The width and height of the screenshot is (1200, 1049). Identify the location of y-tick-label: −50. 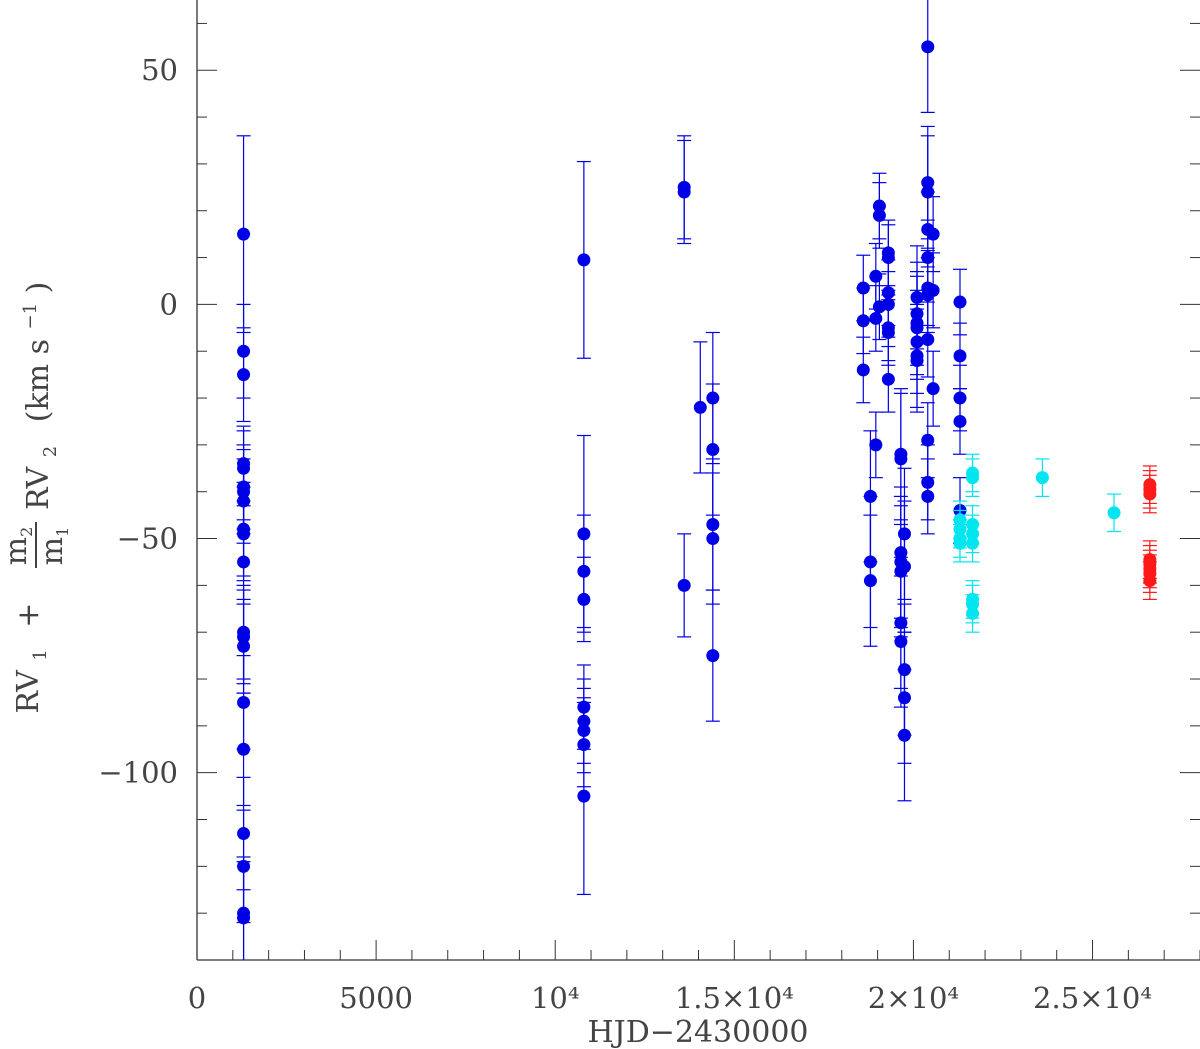
(147, 539).